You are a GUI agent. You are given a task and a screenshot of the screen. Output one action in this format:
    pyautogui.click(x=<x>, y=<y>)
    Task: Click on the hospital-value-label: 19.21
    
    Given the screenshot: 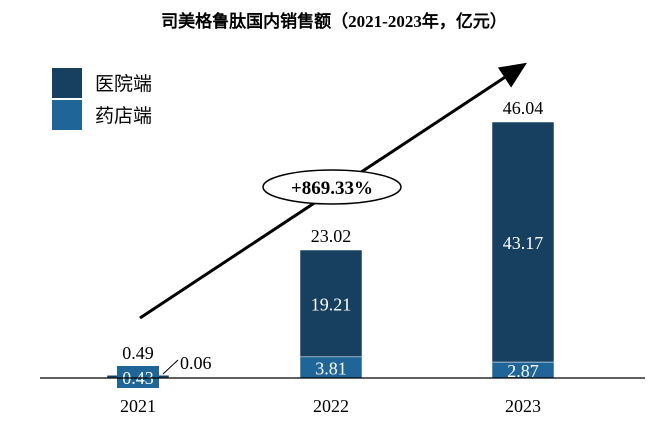 What is the action you would take?
    pyautogui.click(x=331, y=304)
    